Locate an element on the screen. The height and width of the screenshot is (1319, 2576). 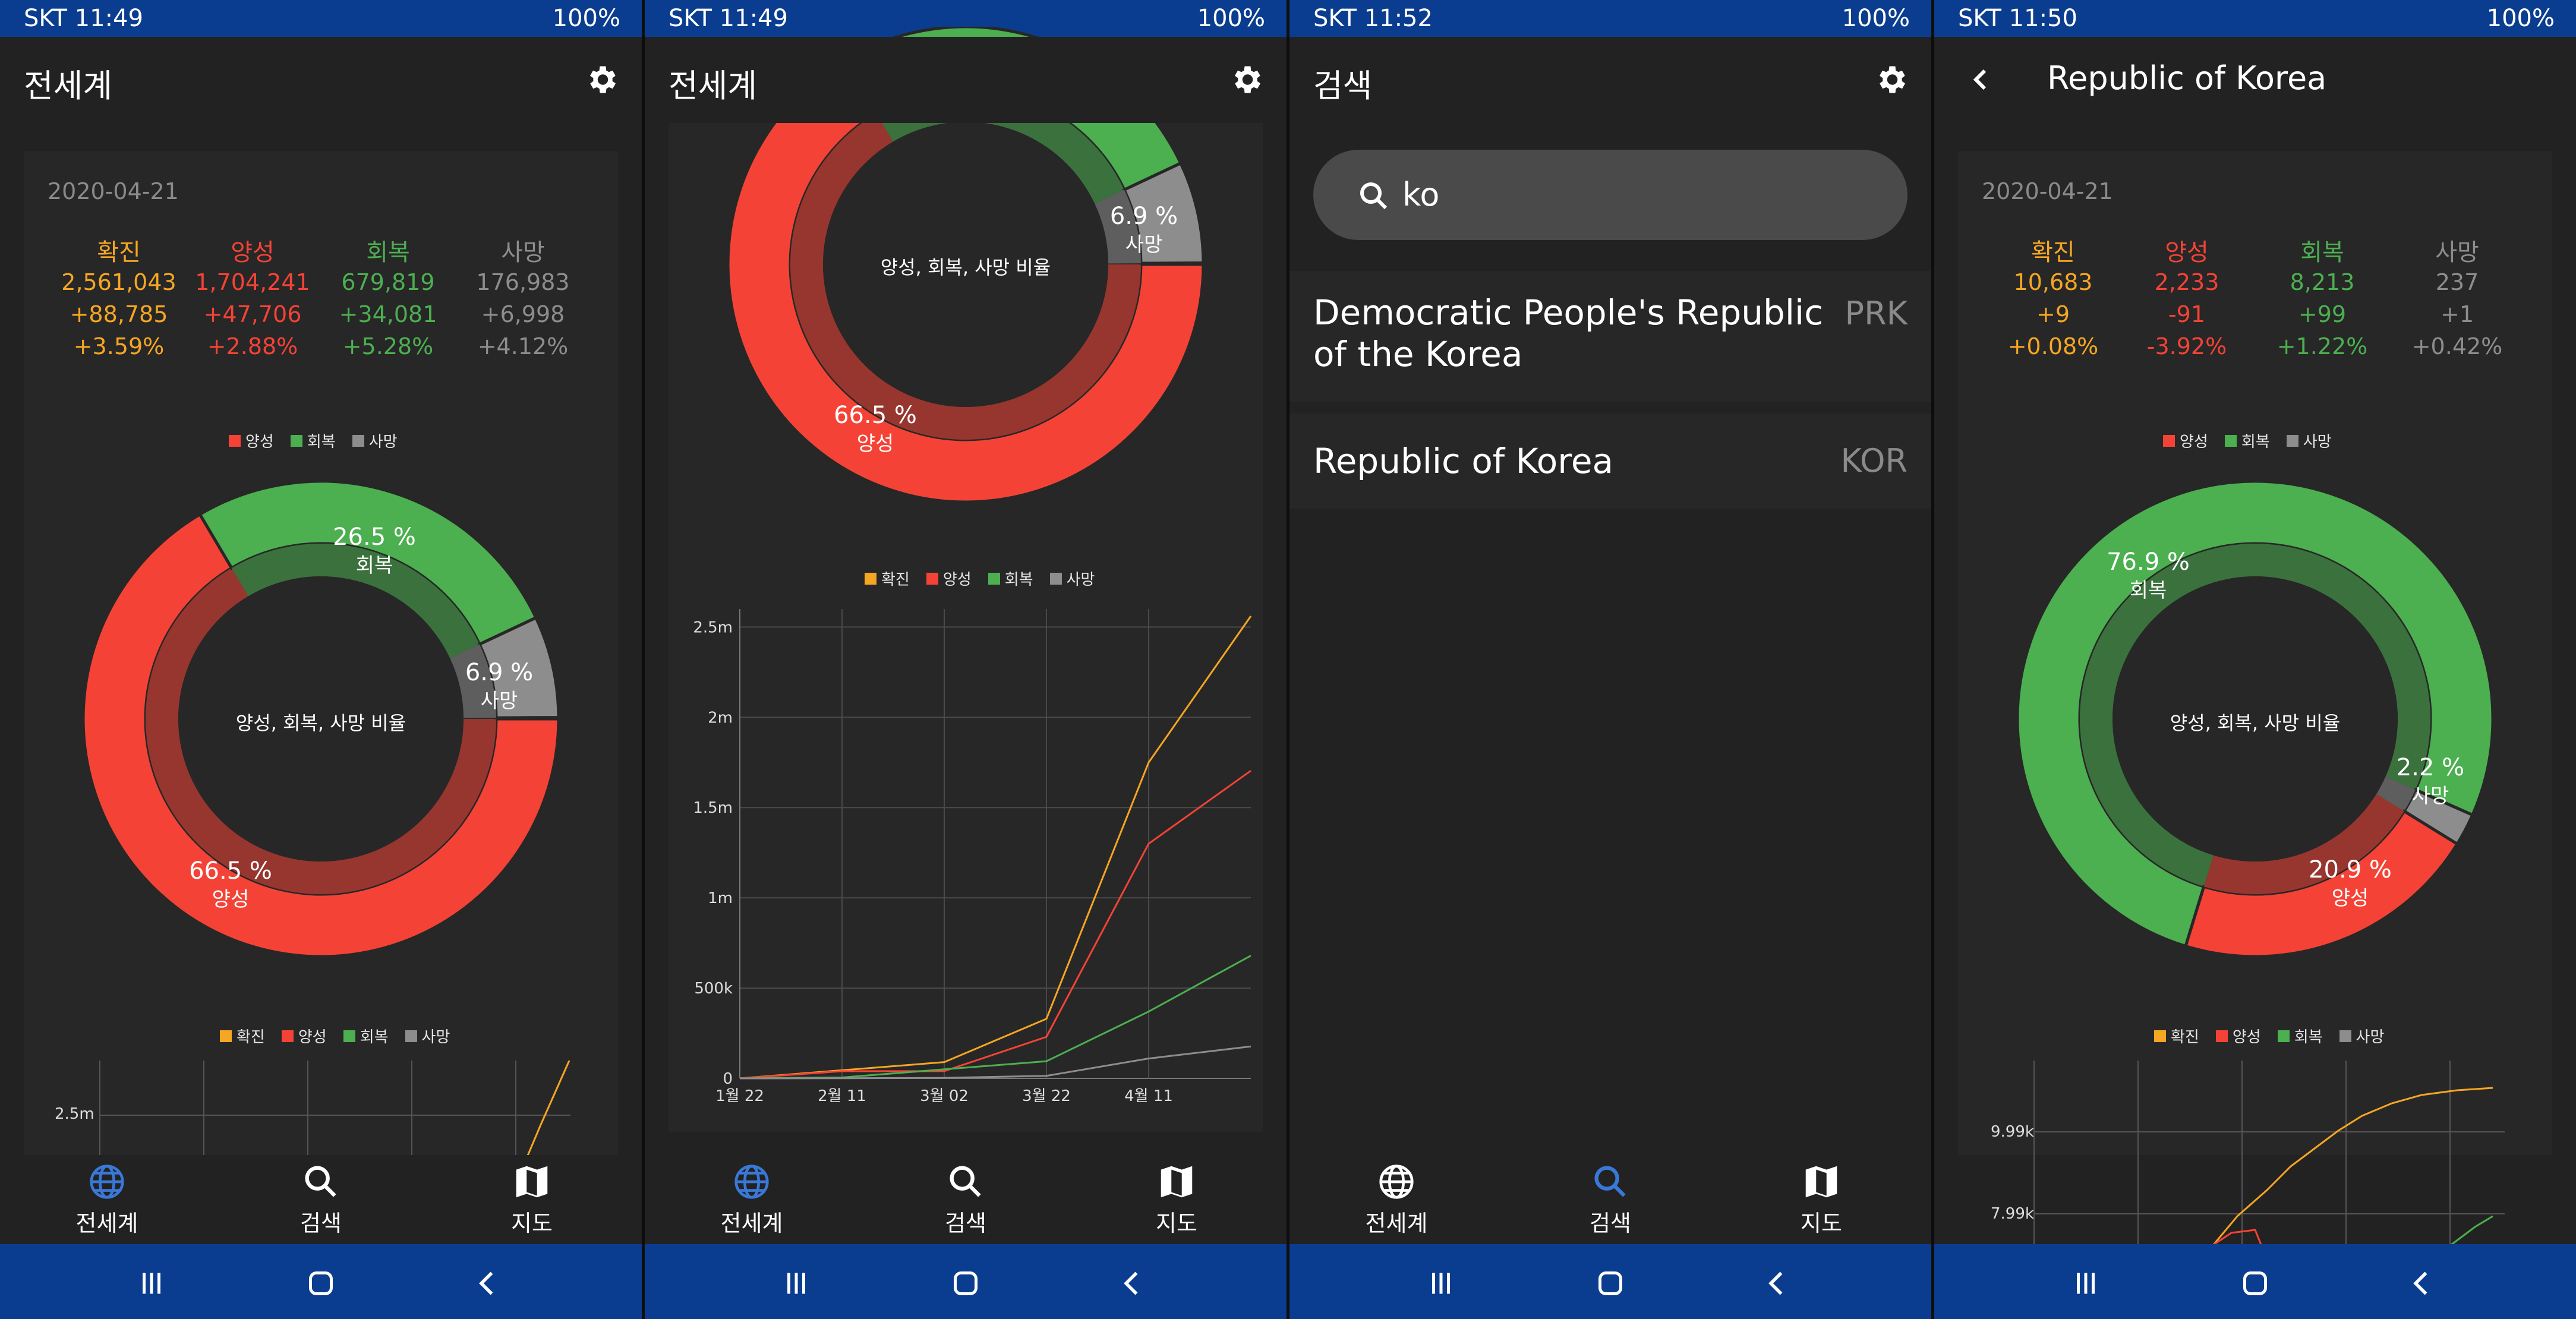
death-column: 사망 176,983 +6,998 +4.12% is located at coordinates (523, 298).